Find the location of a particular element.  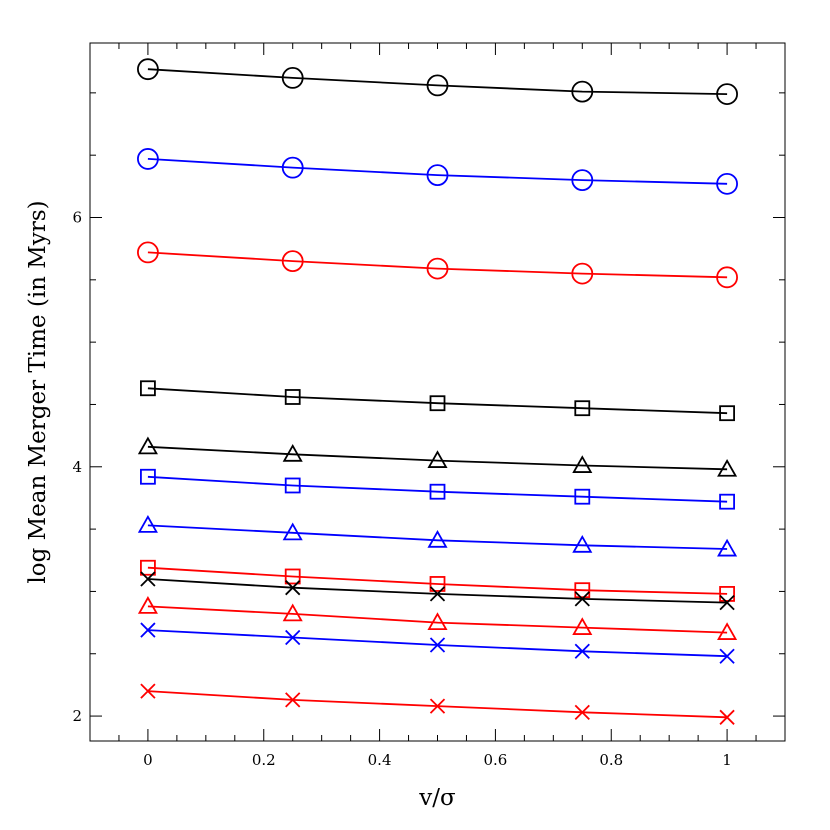

x-tick-label: 0.8 is located at coordinates (611, 760).